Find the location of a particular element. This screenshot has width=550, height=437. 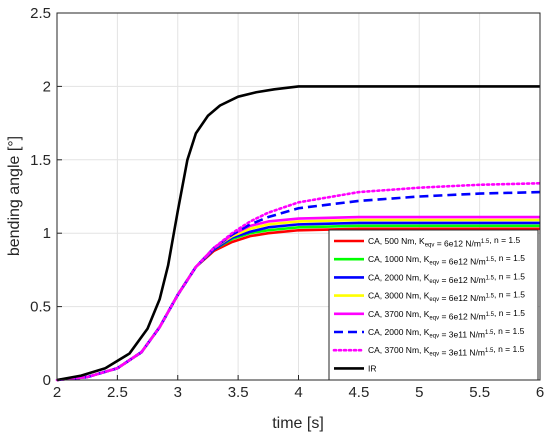

x-tick-label: 3 is located at coordinates (178, 392).